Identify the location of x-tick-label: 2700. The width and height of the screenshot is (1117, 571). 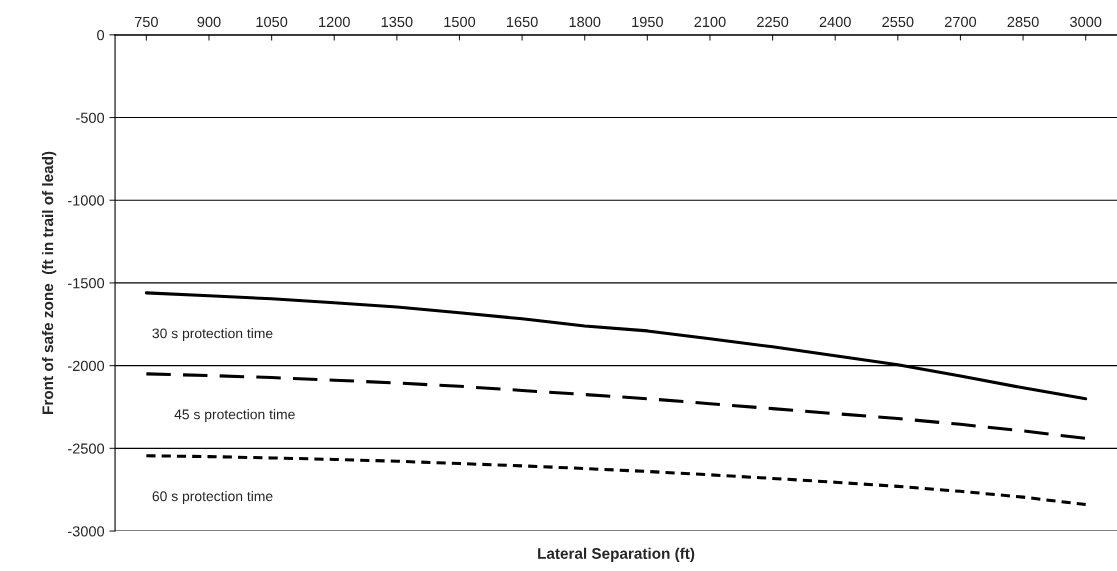
(960, 22).